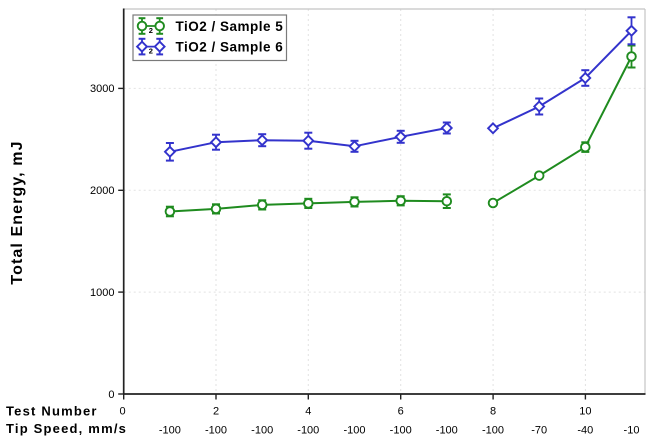 The image size is (653, 447). I want to click on svg-text: -40, so click(585, 431).